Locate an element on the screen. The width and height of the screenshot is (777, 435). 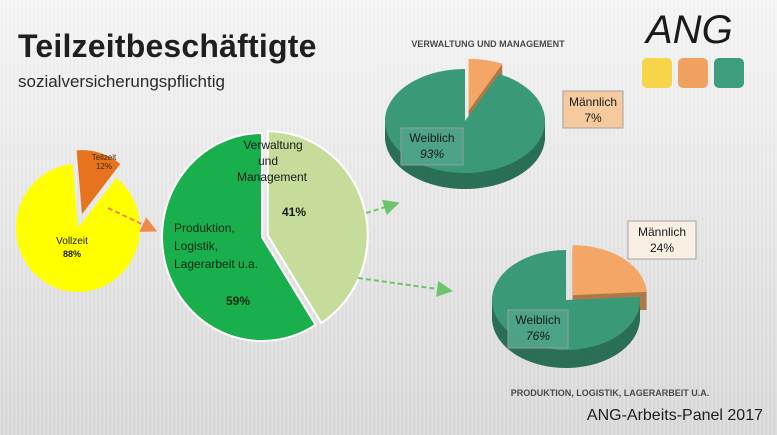
page-subtitle: sozialversicherungspflichtig is located at coordinates (121, 81).